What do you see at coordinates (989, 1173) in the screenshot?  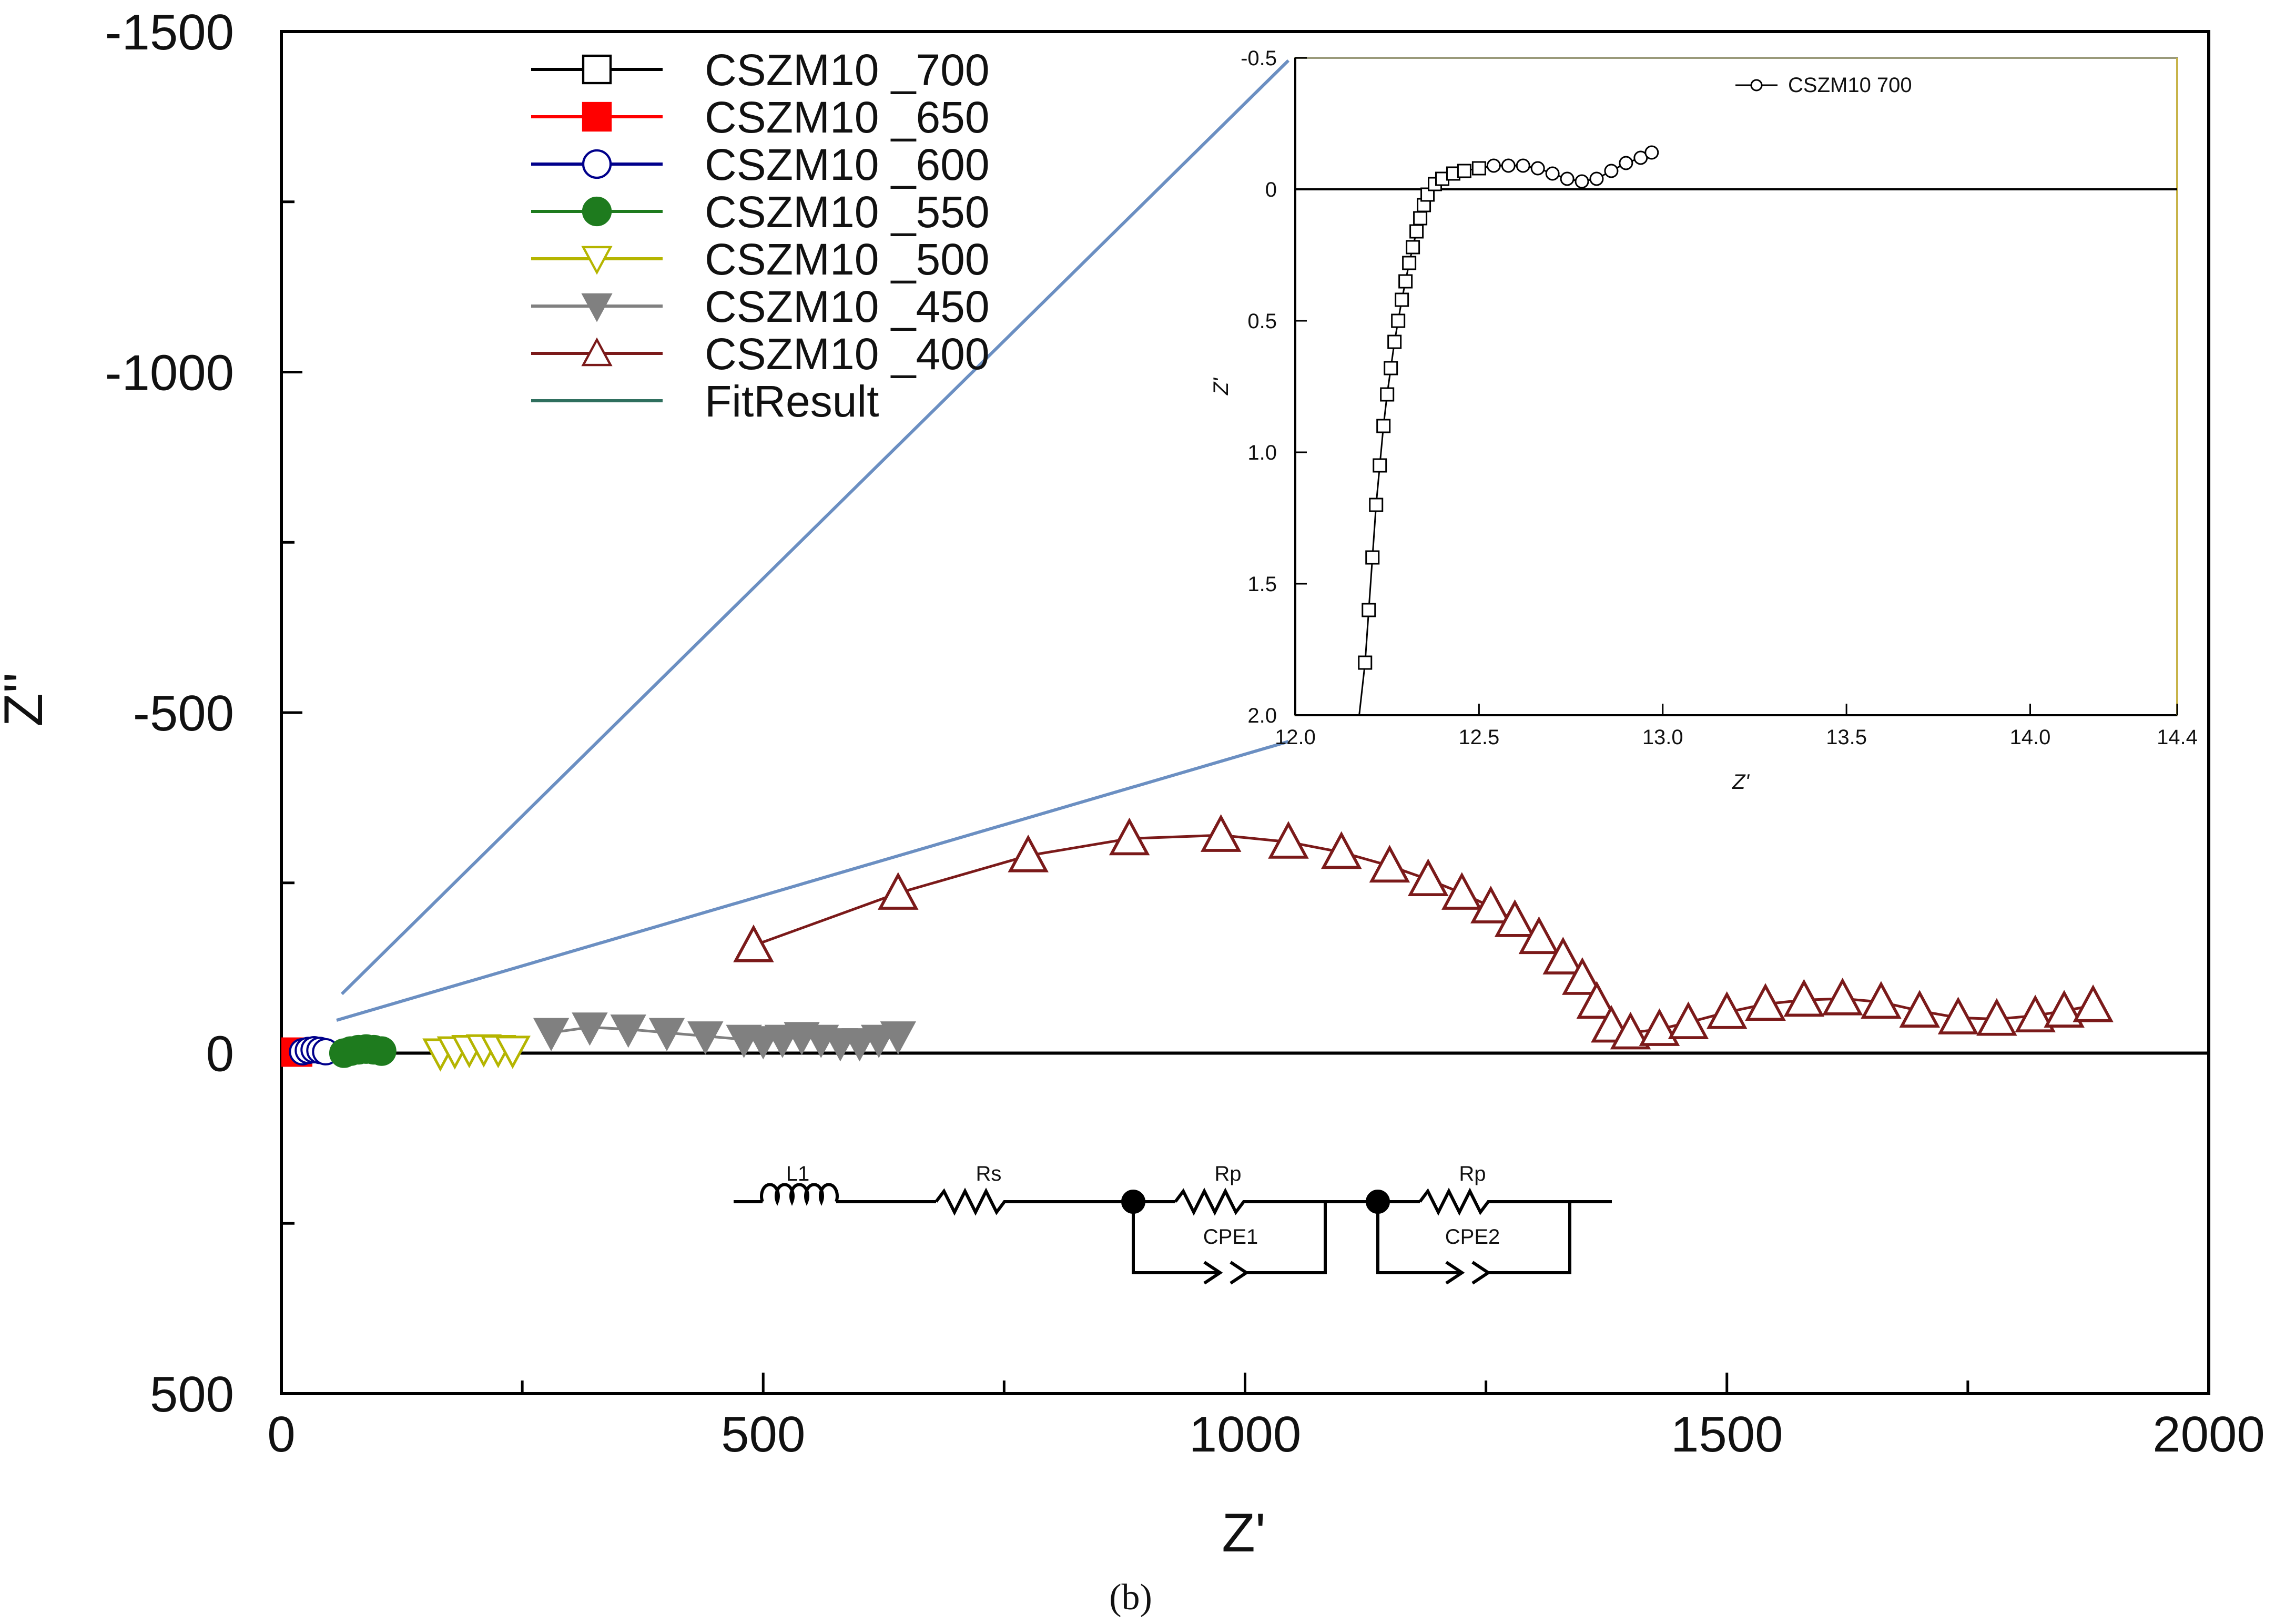 I see `circuit-label-rs: Rs` at bounding box center [989, 1173].